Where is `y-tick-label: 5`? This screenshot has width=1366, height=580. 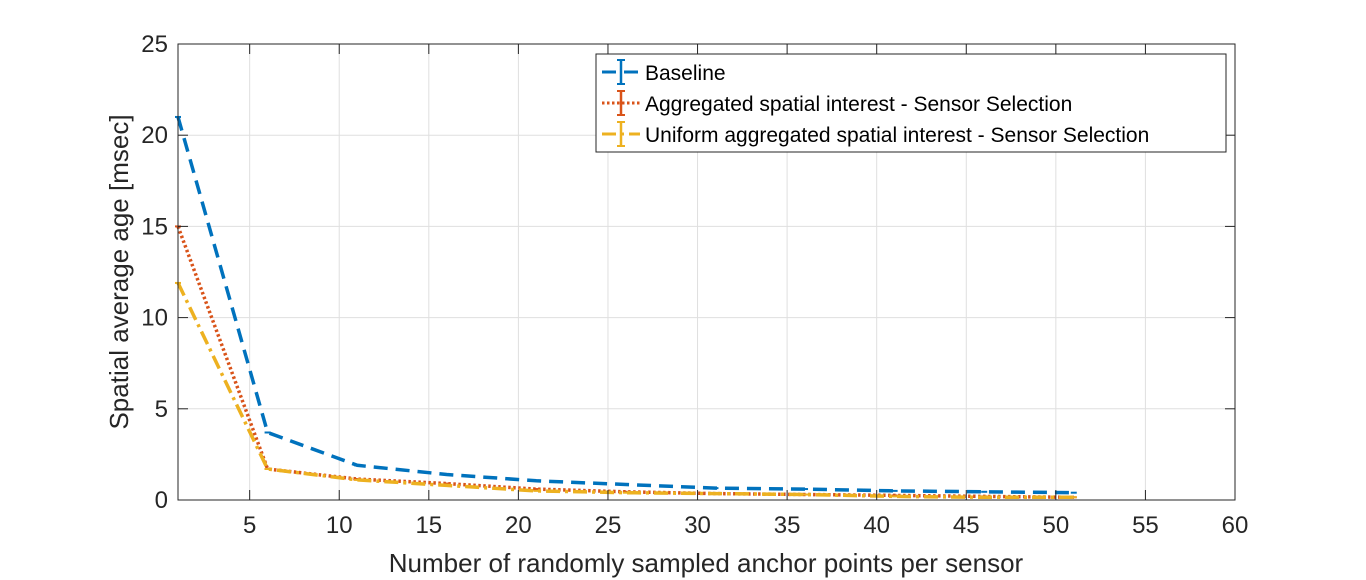
y-tick-label: 5 is located at coordinates (161, 409).